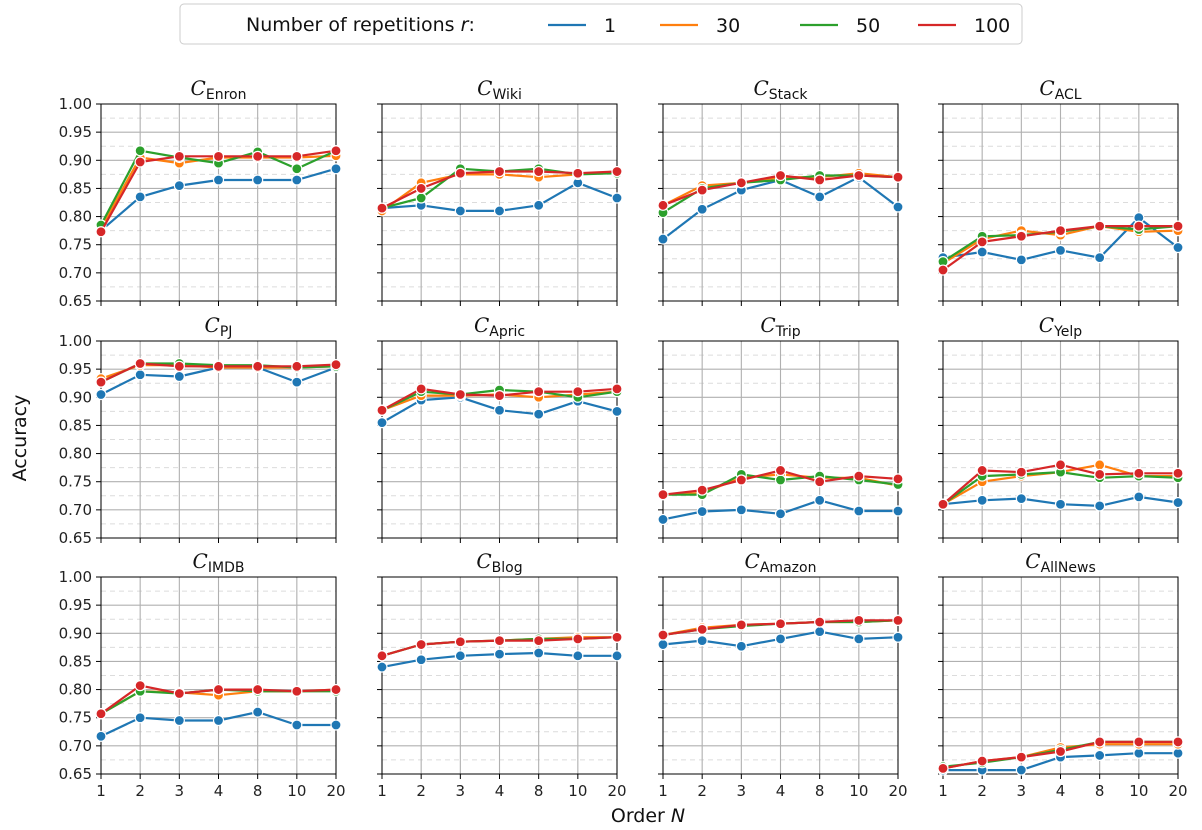 This screenshot has height=830, width=1202. What do you see at coordinates (1060, 89) in the screenshot?
I see `panel-title: CACL` at bounding box center [1060, 89].